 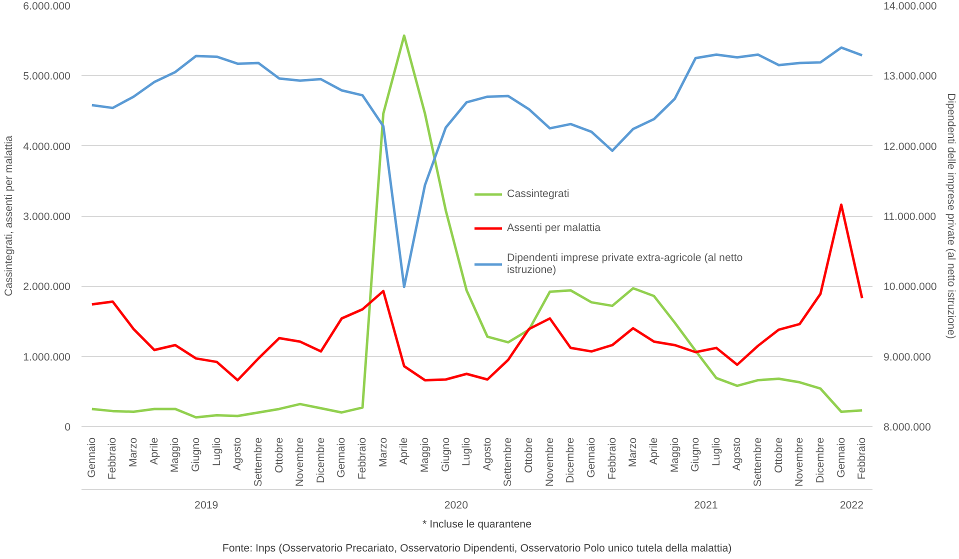 What do you see at coordinates (907, 428) in the screenshot?
I see `y2-tick-label: 8.000.000` at bounding box center [907, 428].